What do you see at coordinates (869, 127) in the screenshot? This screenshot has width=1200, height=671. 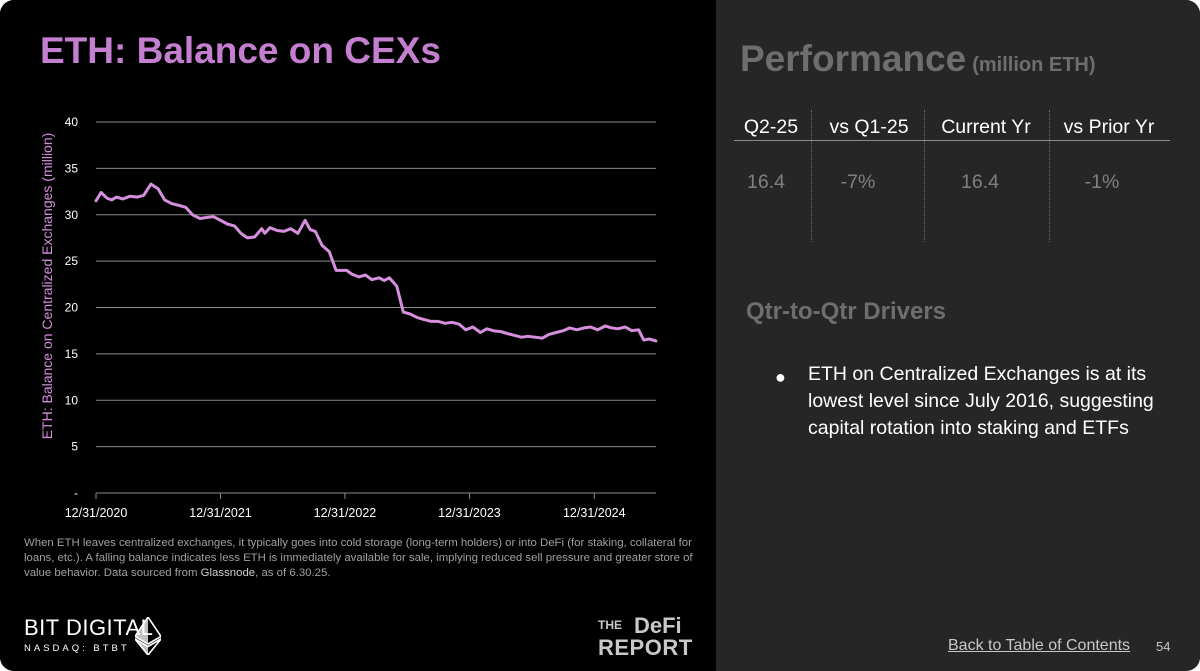 I see `header-vs-q1-25: vs Q1-25` at bounding box center [869, 127].